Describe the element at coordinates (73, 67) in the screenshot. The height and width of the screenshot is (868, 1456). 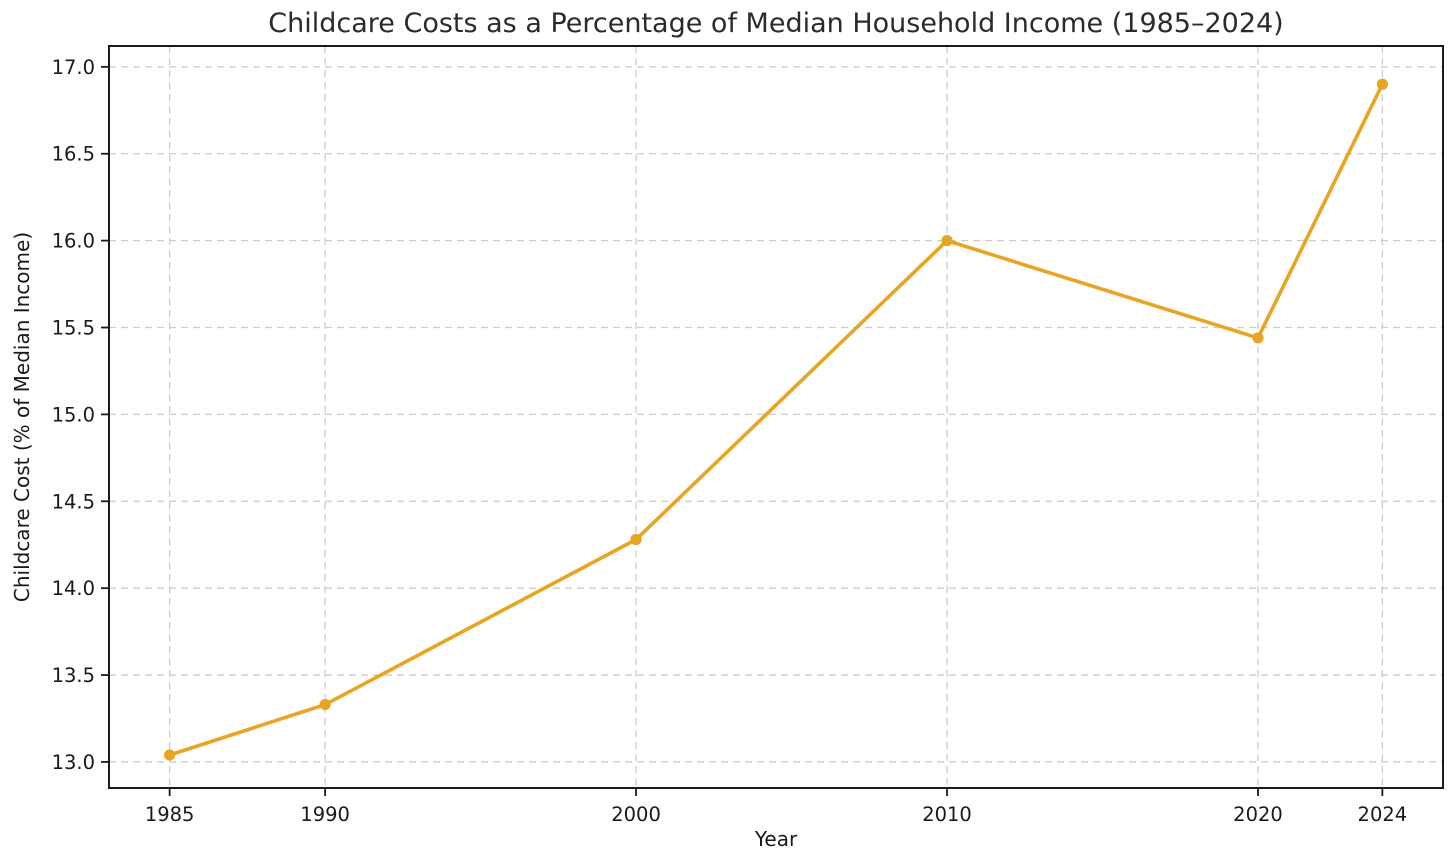
I see `y-tick-label: 17.0` at that location.